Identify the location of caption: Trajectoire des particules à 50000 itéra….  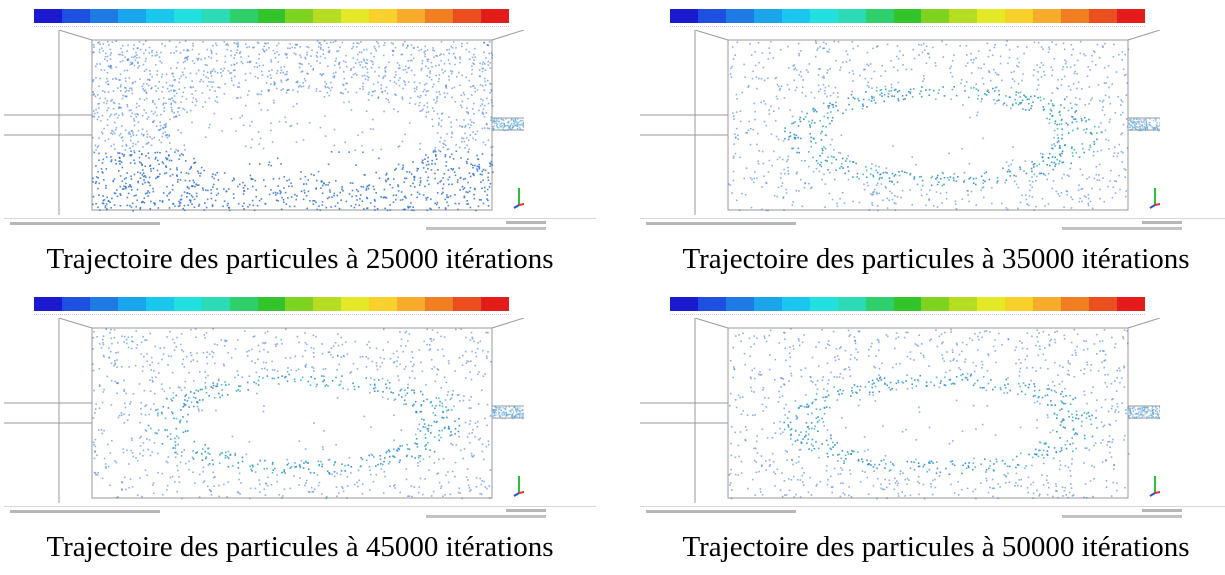
(936, 547).